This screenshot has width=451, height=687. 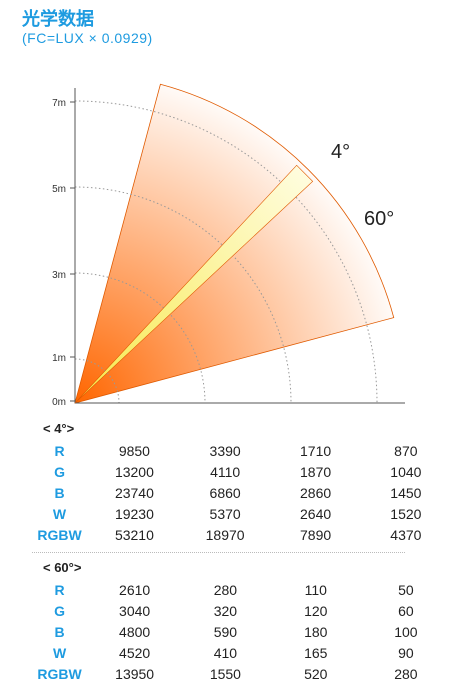 What do you see at coordinates (134, 534) in the screenshot?
I see `table-cell: 53210` at bounding box center [134, 534].